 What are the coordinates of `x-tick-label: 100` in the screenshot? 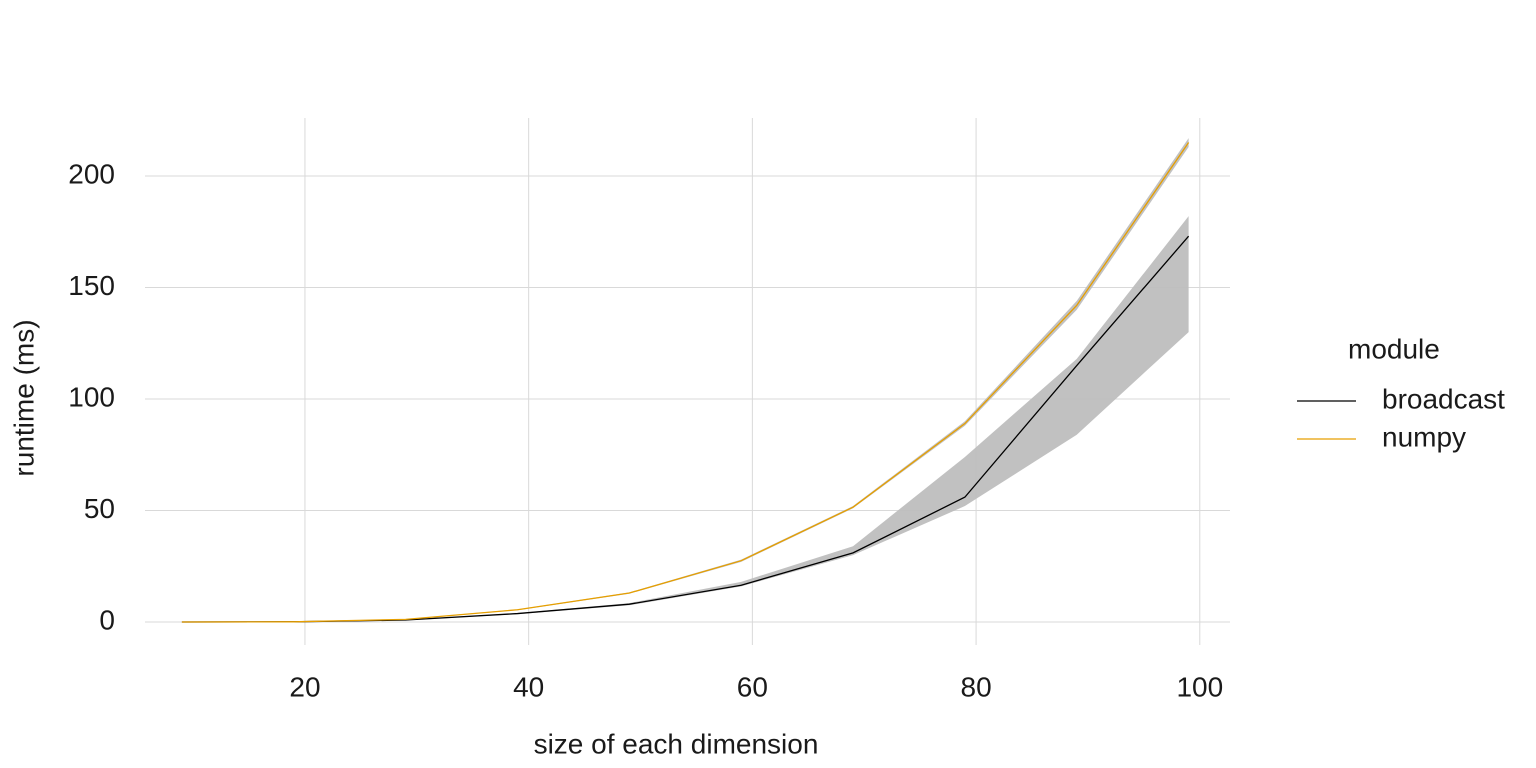 It's located at (1199, 686).